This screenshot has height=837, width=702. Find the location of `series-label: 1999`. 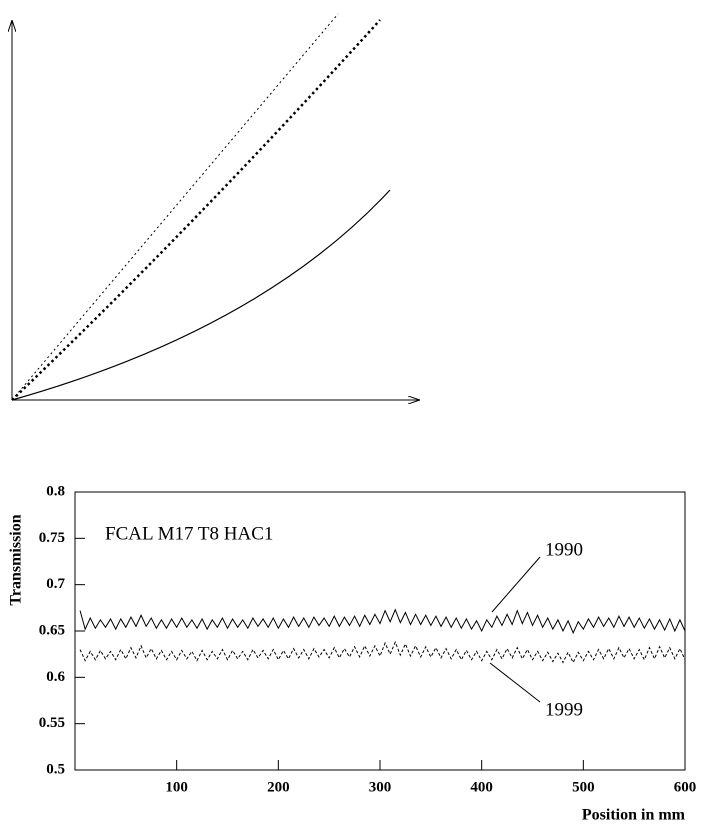

series-label: 1999 is located at coordinates (564, 709).